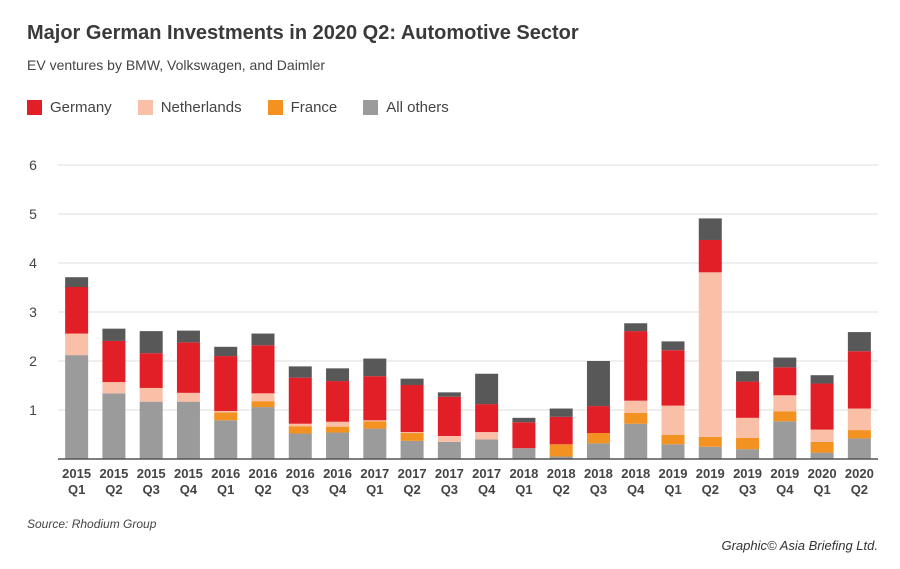  I want to click on legend-item-netherlands: Netherlands, so click(189, 107).